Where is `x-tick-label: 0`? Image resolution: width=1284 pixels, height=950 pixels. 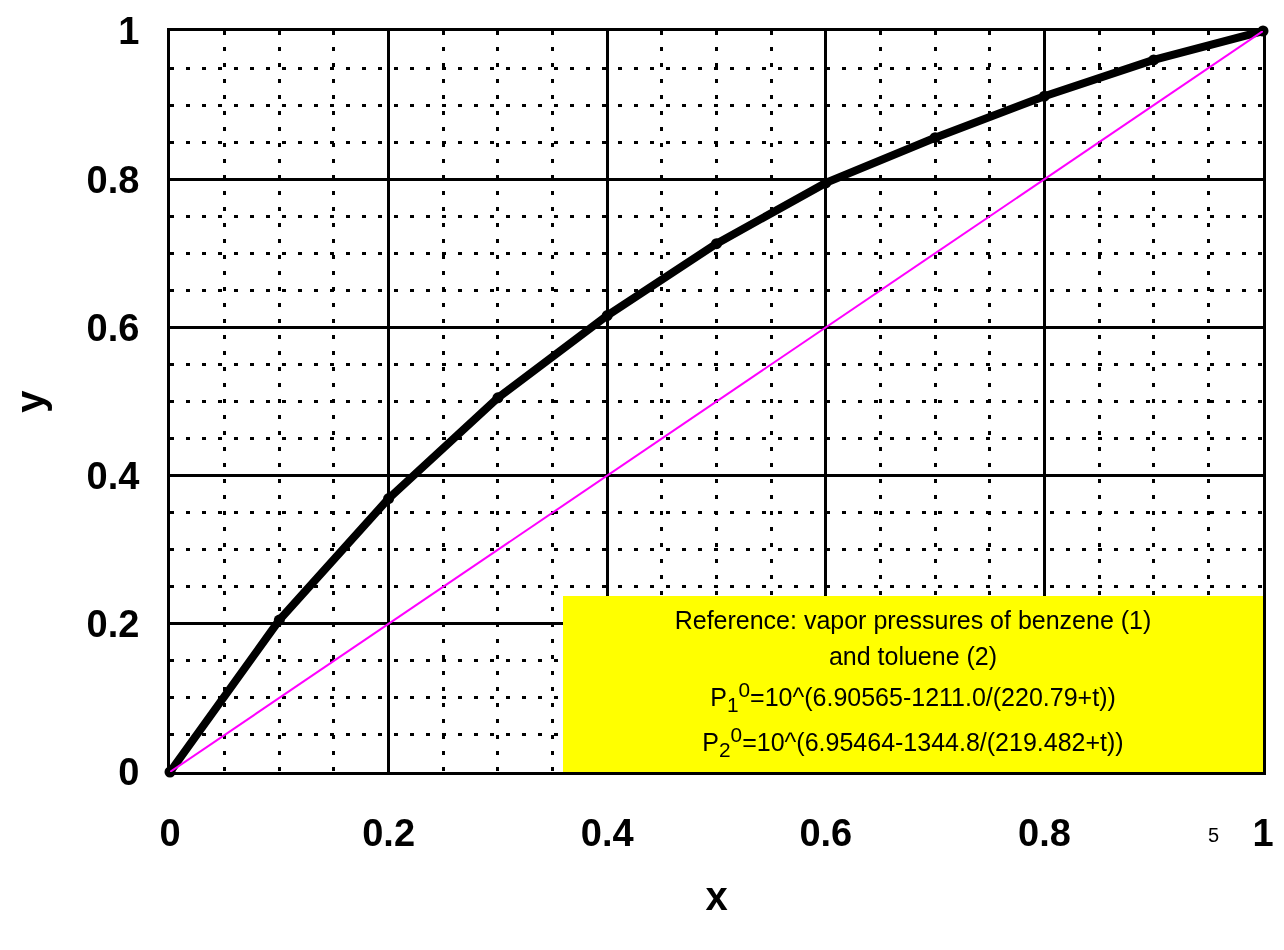 x-tick-label: 0 is located at coordinates (170, 832).